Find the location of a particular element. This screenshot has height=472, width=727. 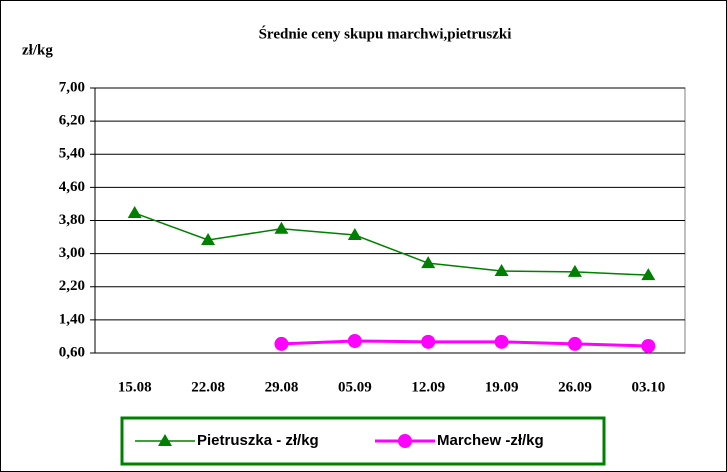

y-tick-label: 3,80 is located at coordinates (72, 220).